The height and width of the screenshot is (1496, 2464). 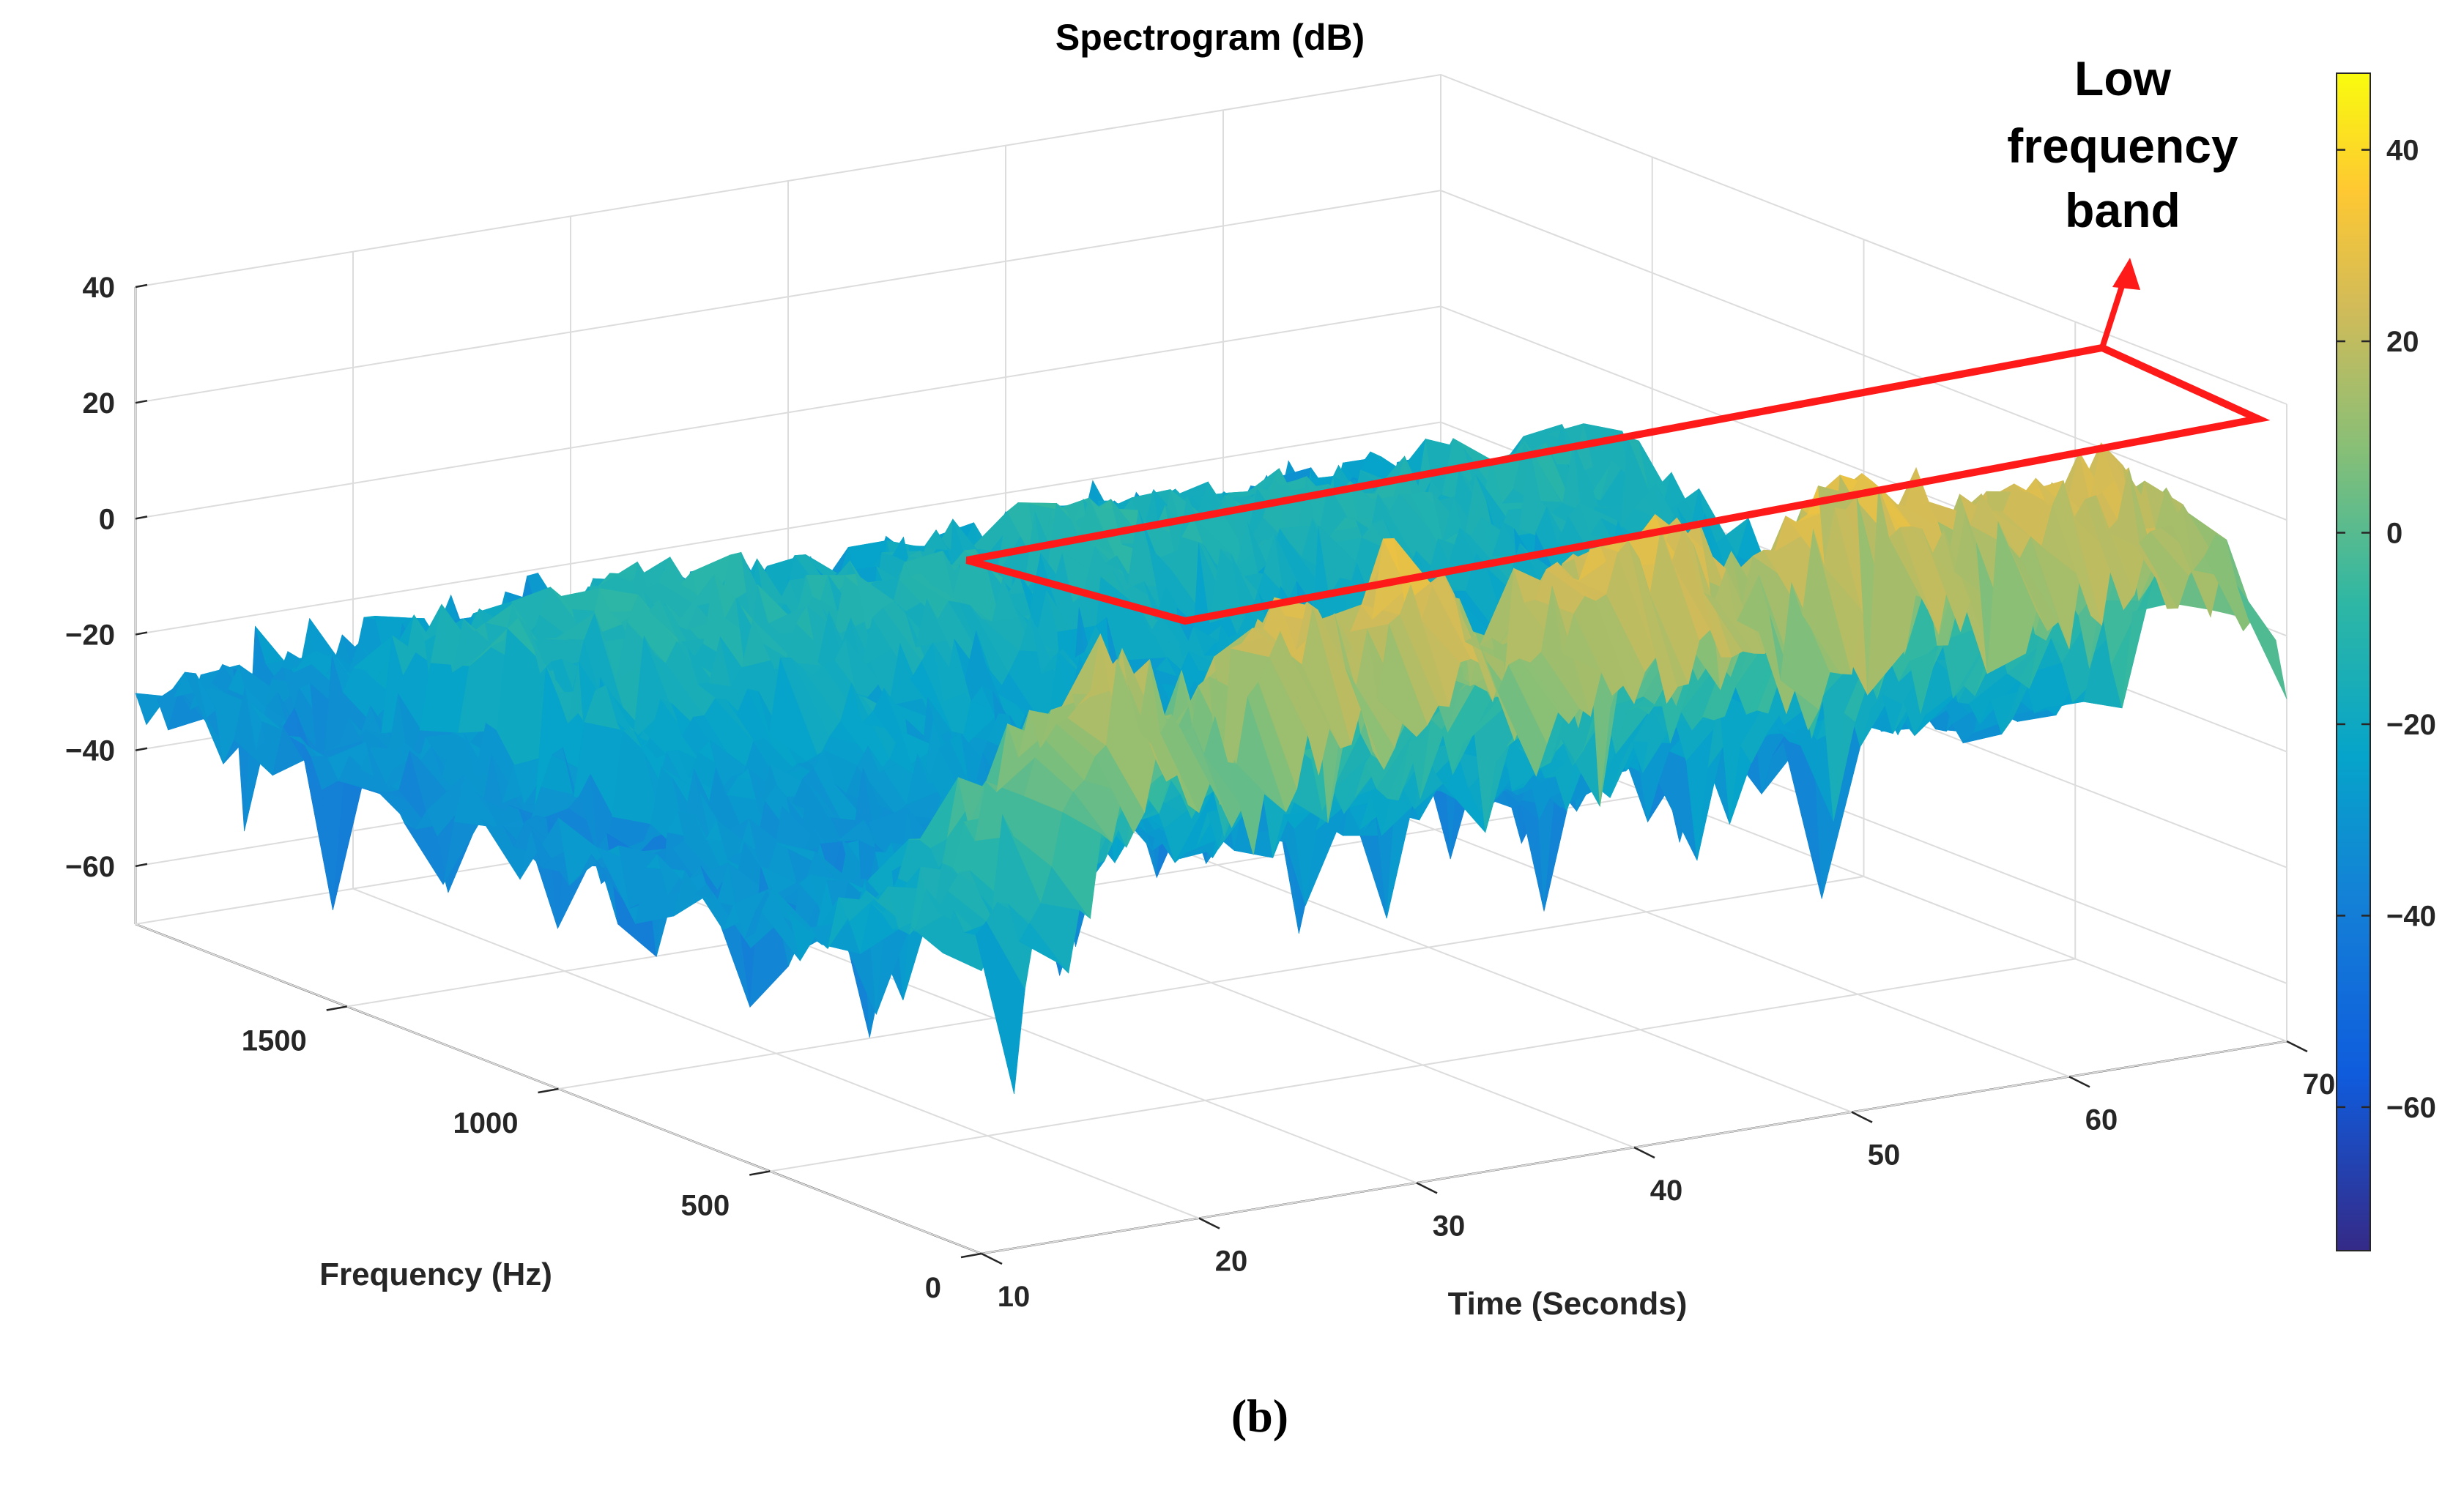 What do you see at coordinates (1449, 1226) in the screenshot?
I see `time-tick-label: 30` at bounding box center [1449, 1226].